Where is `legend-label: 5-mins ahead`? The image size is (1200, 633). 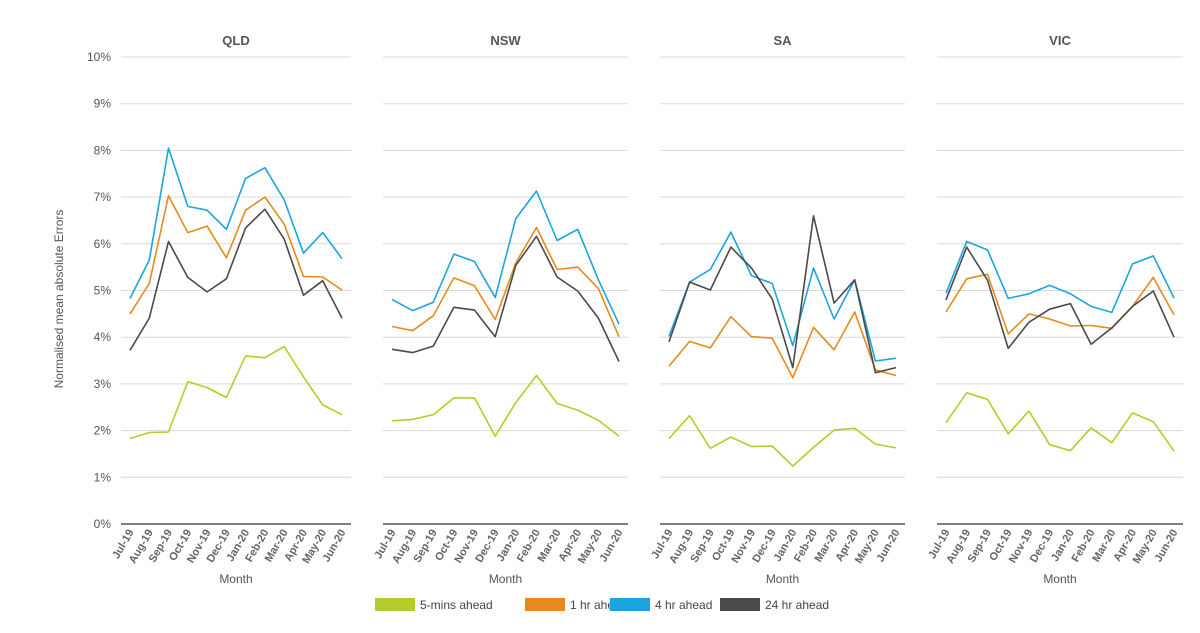 legend-label: 5-mins ahead is located at coordinates (456, 605).